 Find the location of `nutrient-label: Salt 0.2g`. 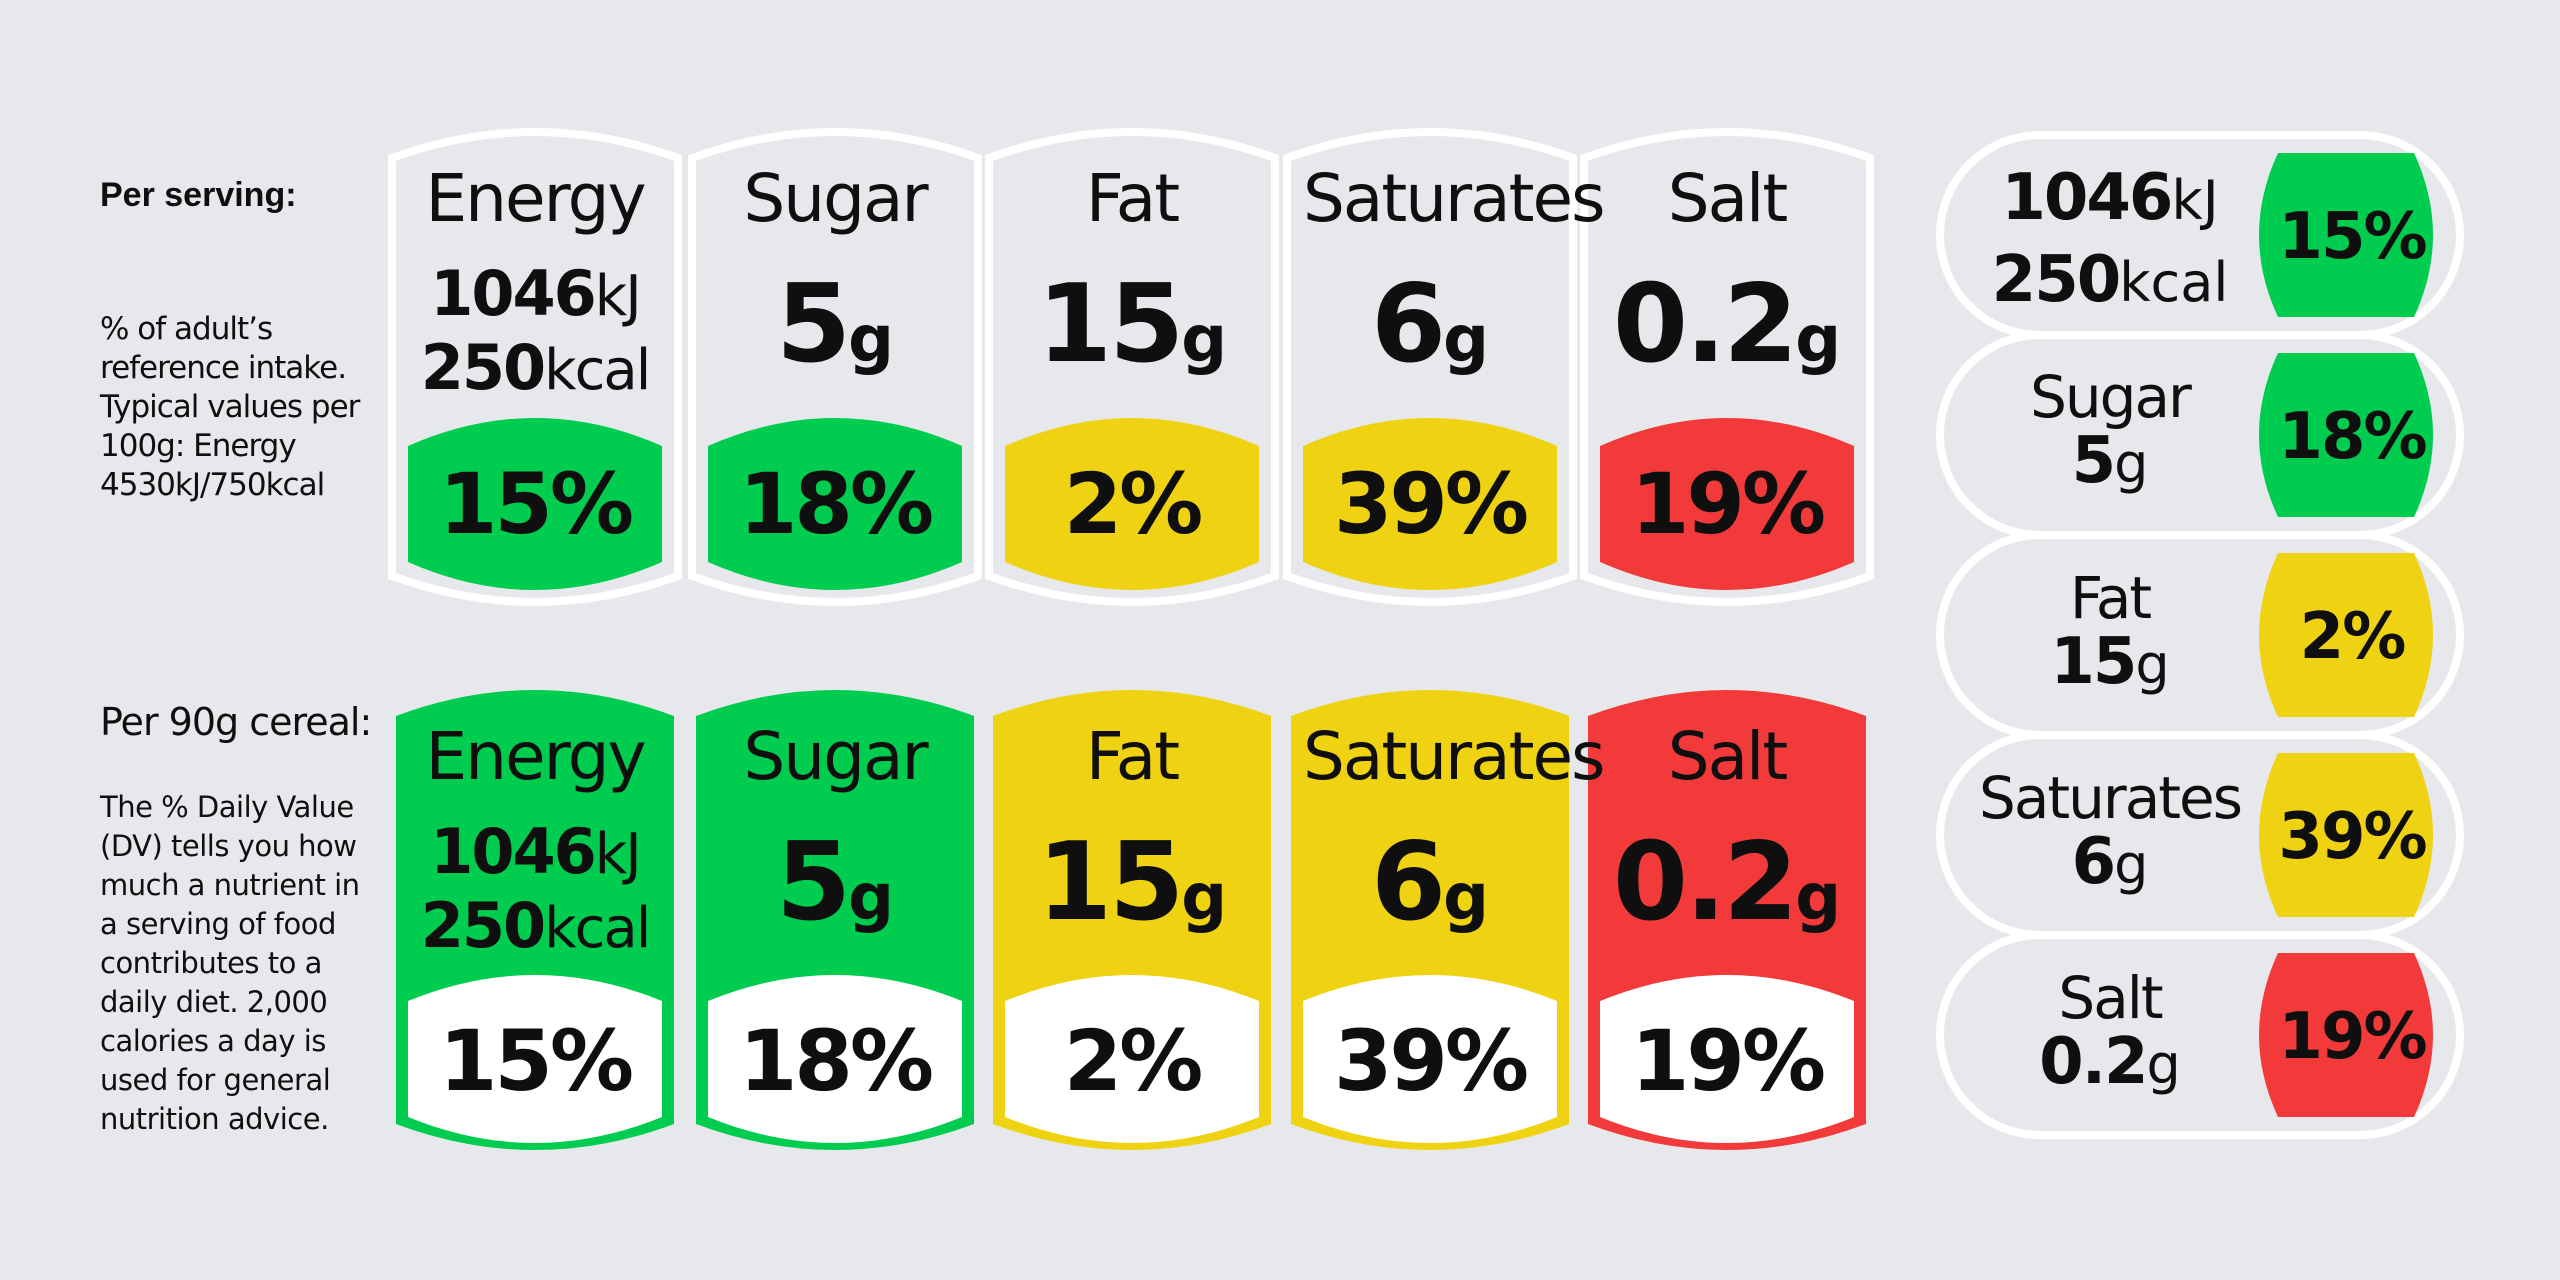

nutrient-label: Salt 0.2g is located at coordinates (2110, 1039).